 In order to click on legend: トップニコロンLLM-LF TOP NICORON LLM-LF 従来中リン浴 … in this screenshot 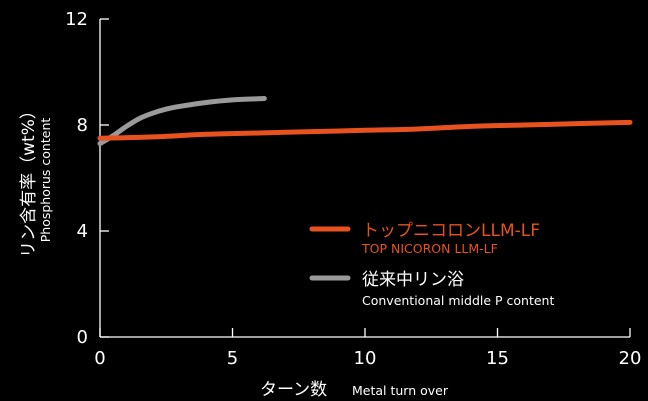, I will do `click(431, 264)`.